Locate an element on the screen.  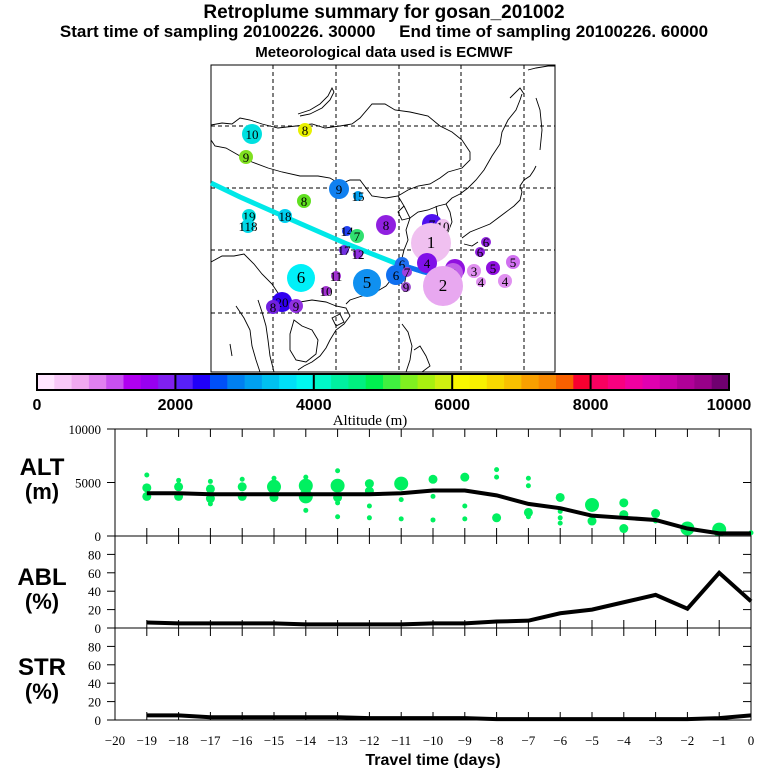
marker-label: 118 is located at coordinates (247, 226).